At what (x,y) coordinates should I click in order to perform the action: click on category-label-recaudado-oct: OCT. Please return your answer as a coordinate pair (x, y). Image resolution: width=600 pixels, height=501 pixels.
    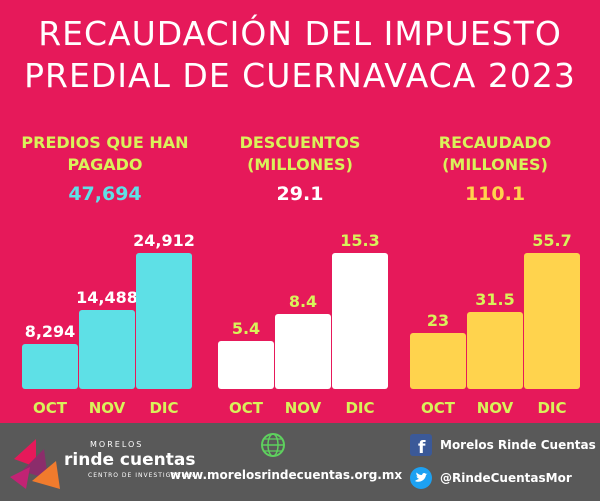
    Looking at the image, I should click on (438, 408).